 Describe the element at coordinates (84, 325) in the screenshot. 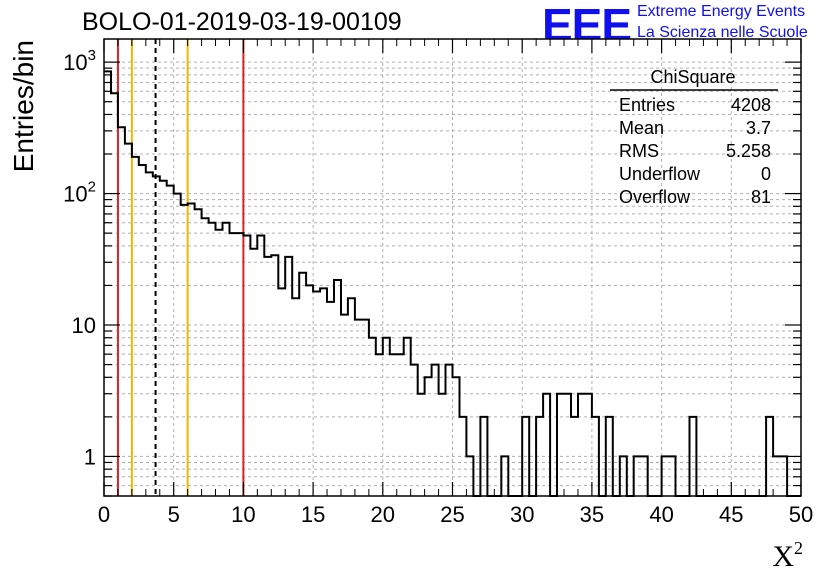

I see `y-tick-label: 10` at that location.